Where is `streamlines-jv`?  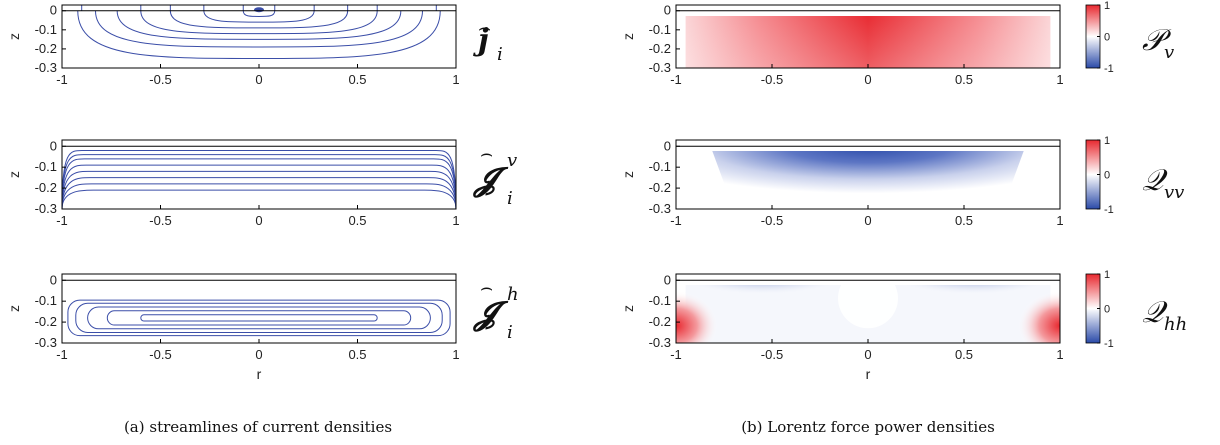
streamlines-jv is located at coordinates (259, 179).